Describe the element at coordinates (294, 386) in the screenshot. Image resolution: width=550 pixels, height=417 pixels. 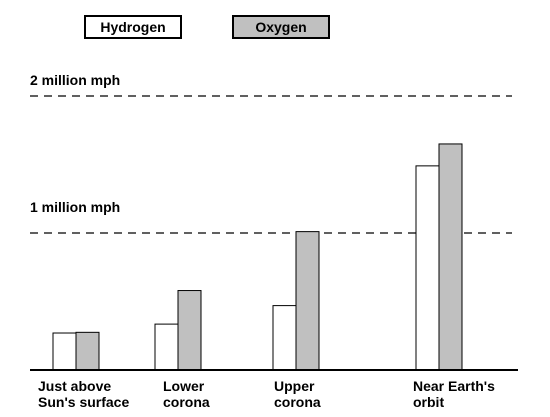
I see `category-label-line: Upper` at that location.